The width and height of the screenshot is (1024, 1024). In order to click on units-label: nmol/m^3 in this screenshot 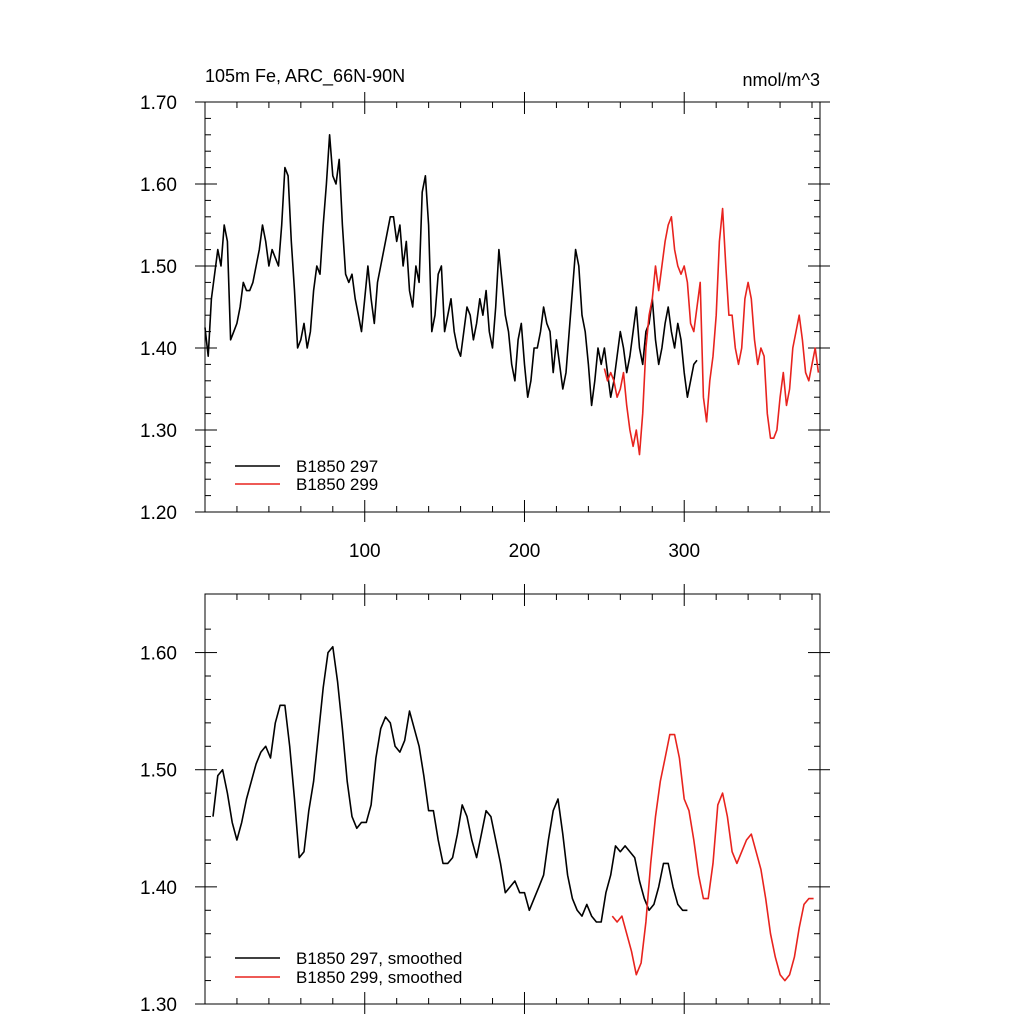, I will do `click(781, 80)`.